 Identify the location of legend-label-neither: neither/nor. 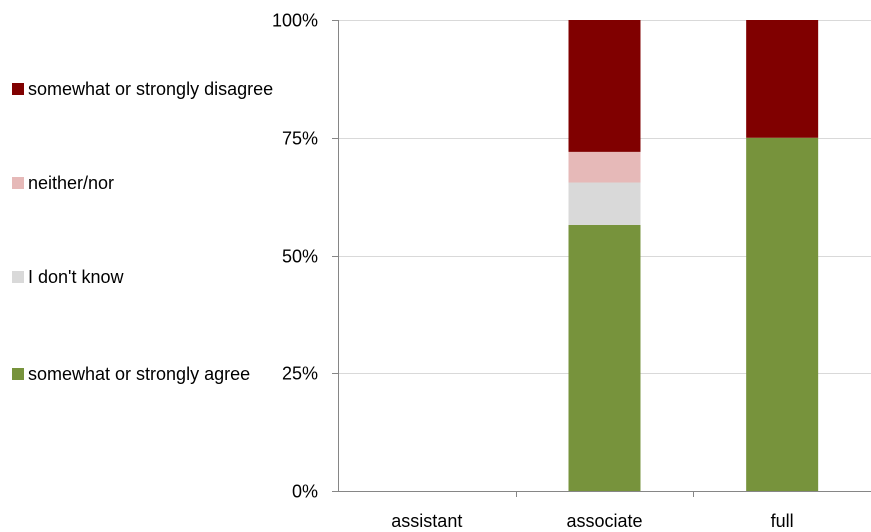
(71, 183).